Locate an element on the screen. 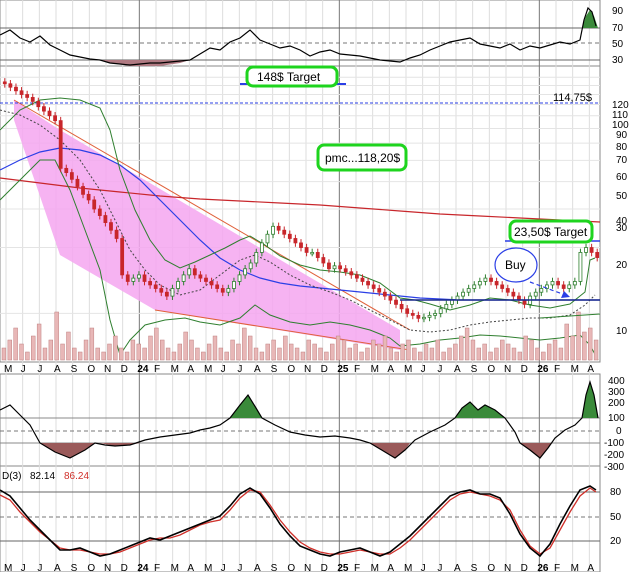 The height and width of the screenshot is (572, 638). stoch-tick-80: 80 is located at coordinates (616, 492).